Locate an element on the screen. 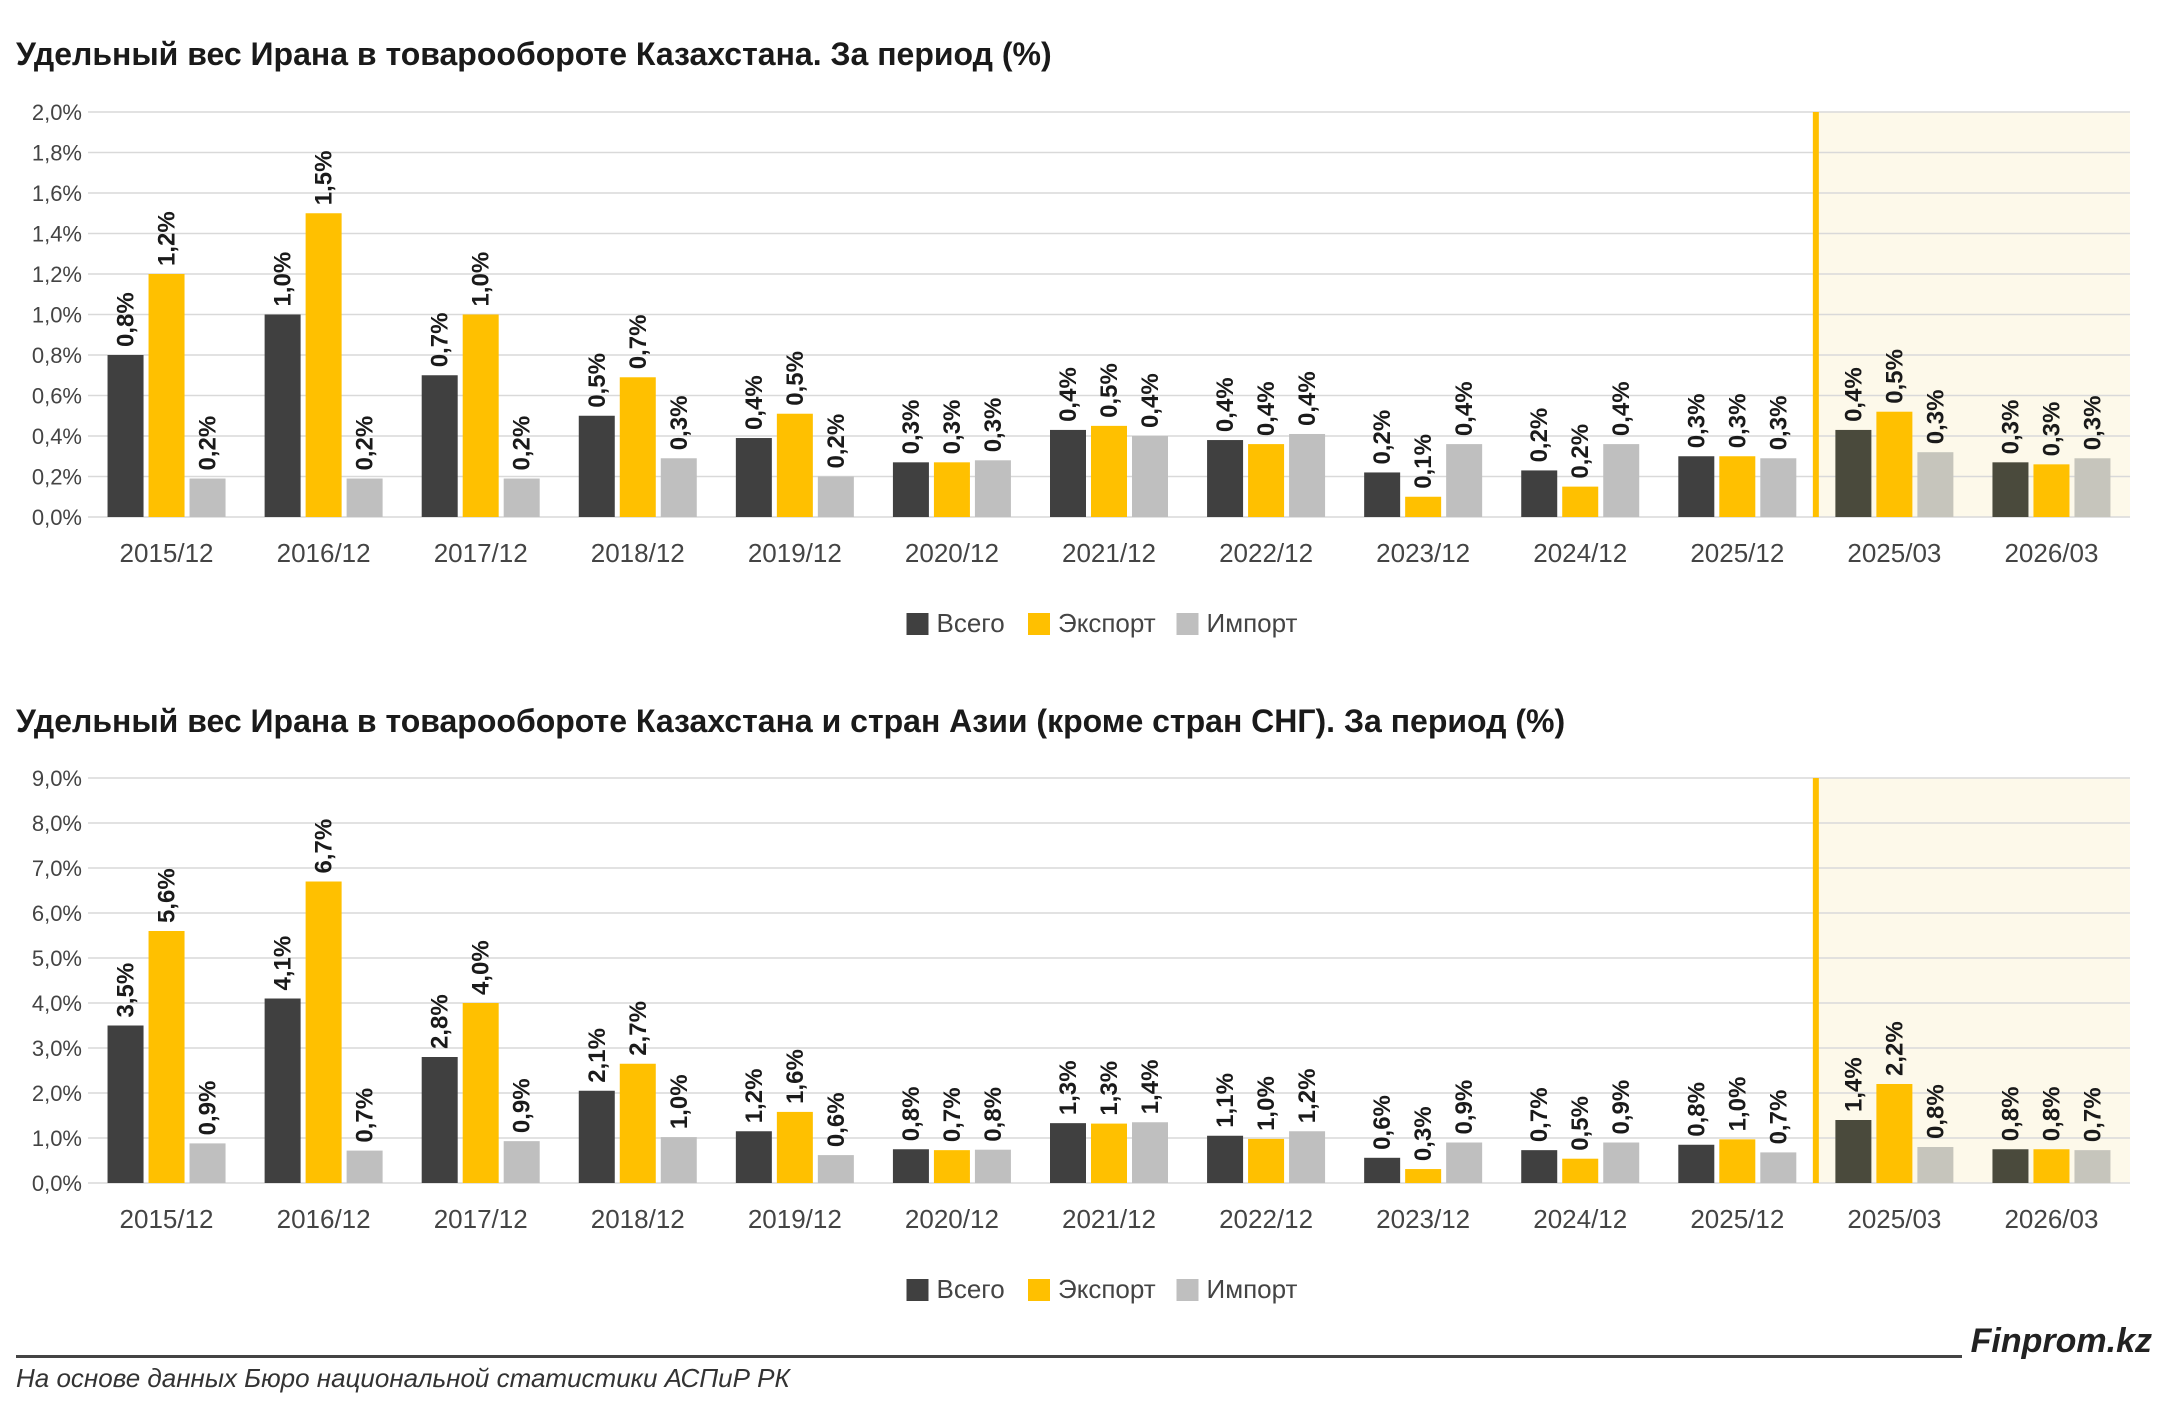 The image size is (2160, 1418). x-tick-label: 2024/12 is located at coordinates (1580, 1219).